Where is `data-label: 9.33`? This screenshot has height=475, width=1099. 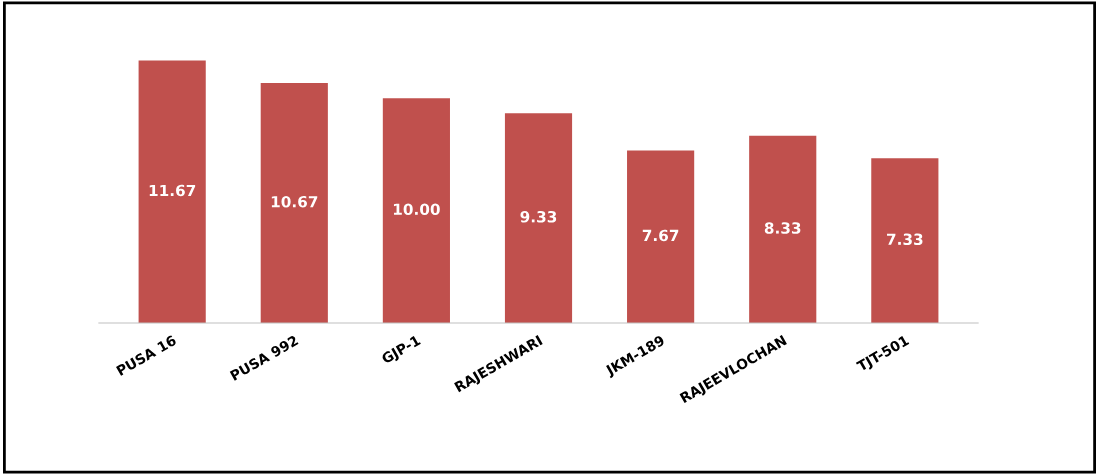 data-label: 9.33 is located at coordinates (538, 216).